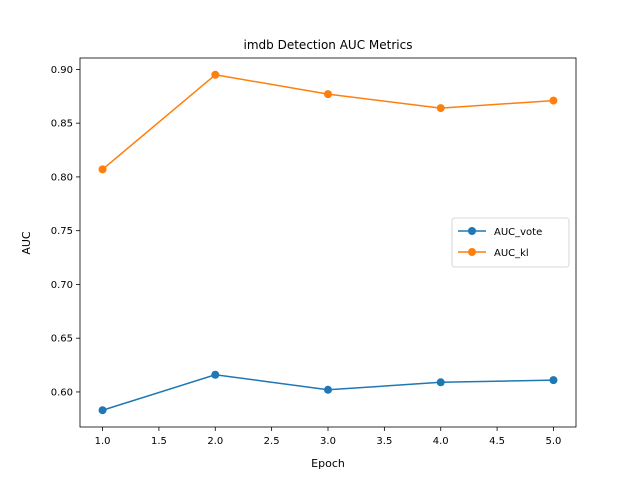 The image size is (640, 480). I want to click on legend-item: AUC_vote, so click(500, 232).